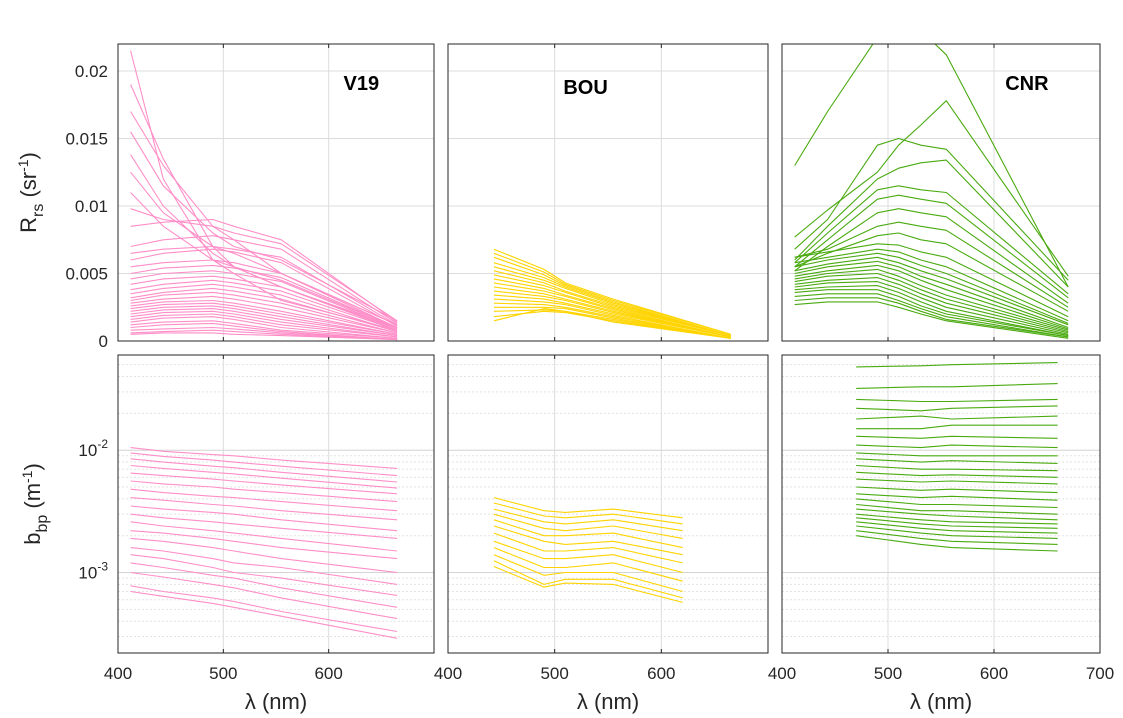  Describe the element at coordinates (608, 701) in the screenshot. I see `x-axis-label: λ (nm)` at that location.